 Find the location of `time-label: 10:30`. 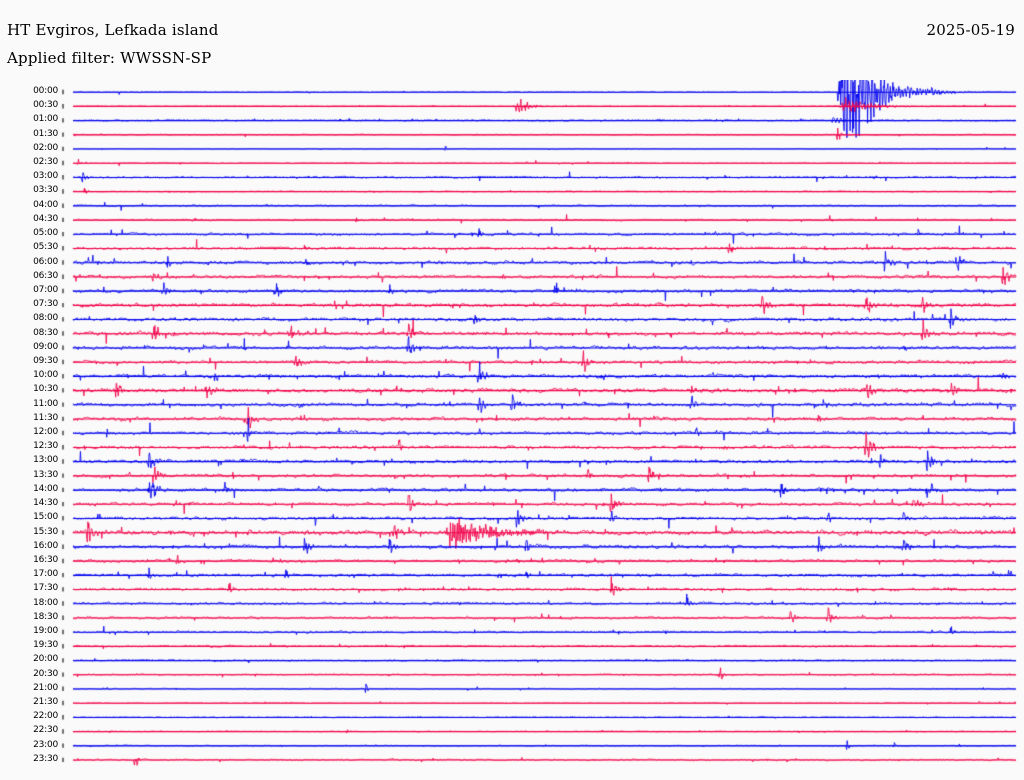

time-label: 10:30 is located at coordinates (45, 389).